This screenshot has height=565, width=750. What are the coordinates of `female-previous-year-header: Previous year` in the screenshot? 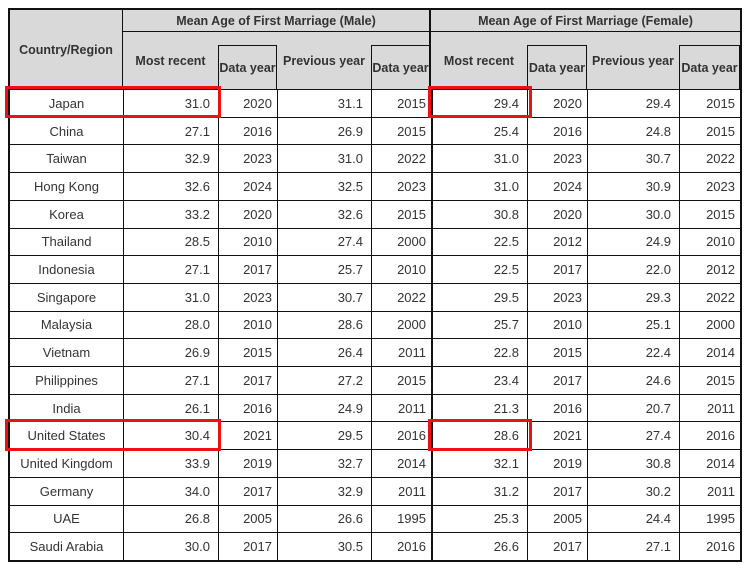 It's located at (633, 60).